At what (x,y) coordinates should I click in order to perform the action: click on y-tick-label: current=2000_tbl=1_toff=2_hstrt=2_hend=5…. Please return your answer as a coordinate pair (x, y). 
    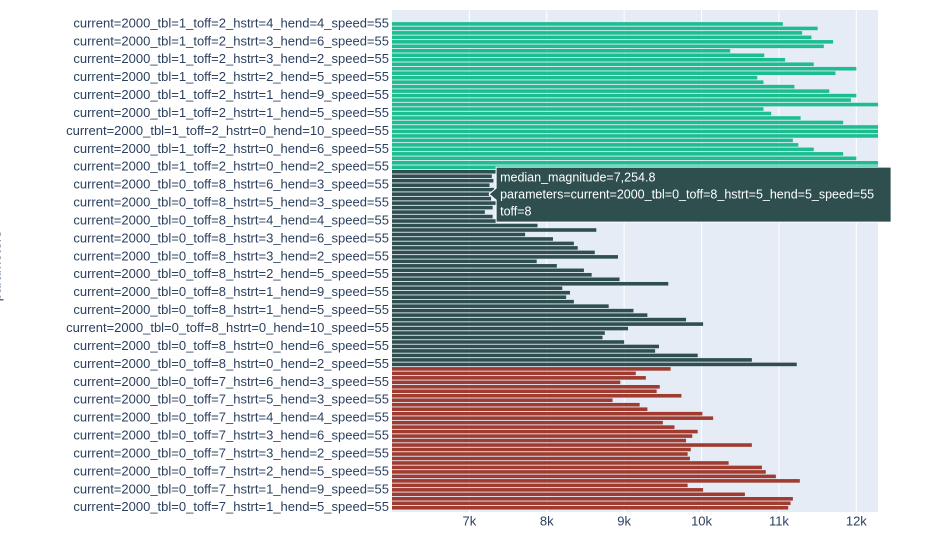
    Looking at the image, I should click on (231, 76).